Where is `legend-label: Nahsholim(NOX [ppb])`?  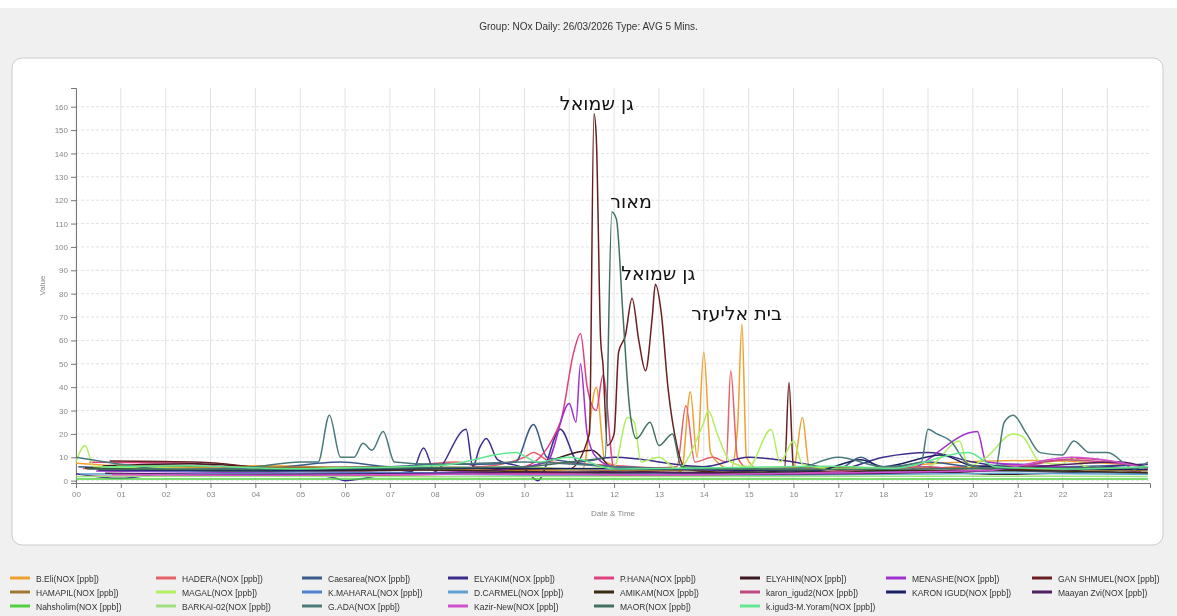
legend-label: Nahsholim(NOX [ppb]) is located at coordinates (79, 606).